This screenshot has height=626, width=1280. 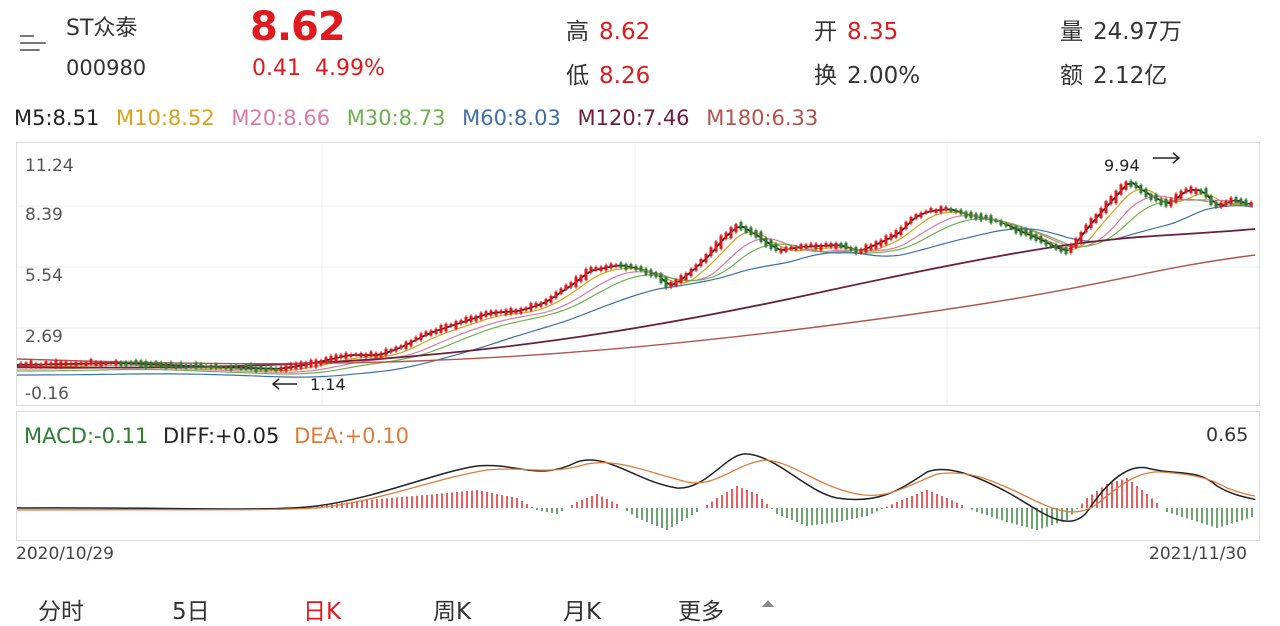 I want to click on current-price: 8.62, so click(x=298, y=27).